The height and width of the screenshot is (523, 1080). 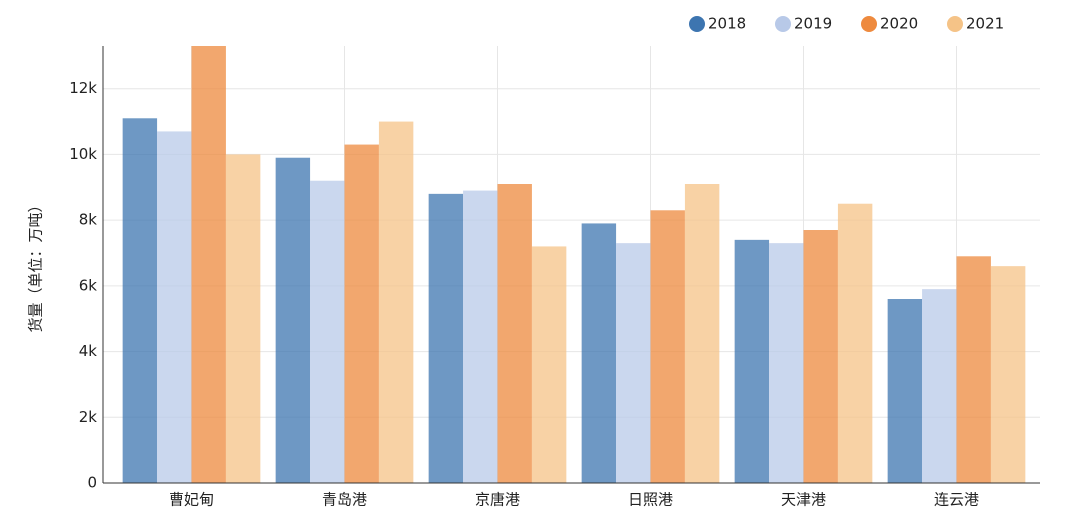 What do you see at coordinates (88, 220) in the screenshot?
I see `y-tick-label: 8k` at bounding box center [88, 220].